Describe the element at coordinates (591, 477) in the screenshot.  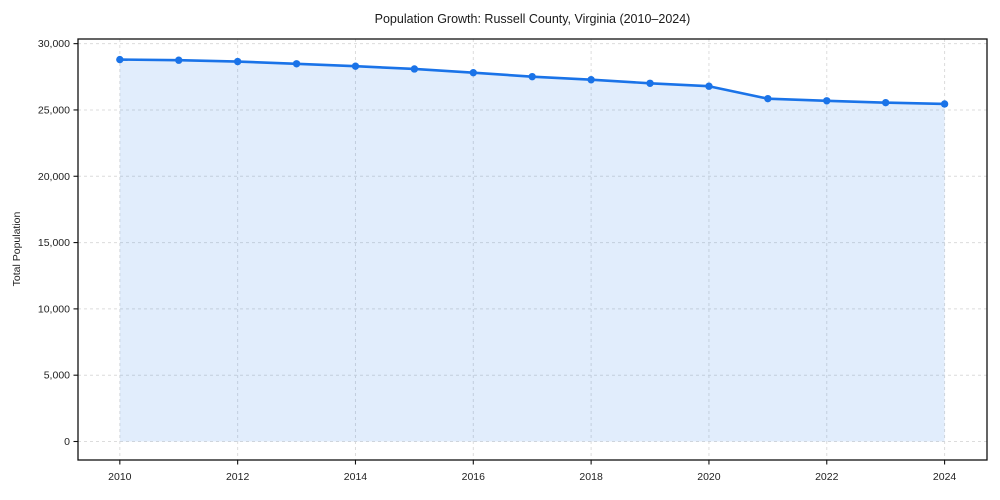
I see `x-tick-label: 2018` at that location.